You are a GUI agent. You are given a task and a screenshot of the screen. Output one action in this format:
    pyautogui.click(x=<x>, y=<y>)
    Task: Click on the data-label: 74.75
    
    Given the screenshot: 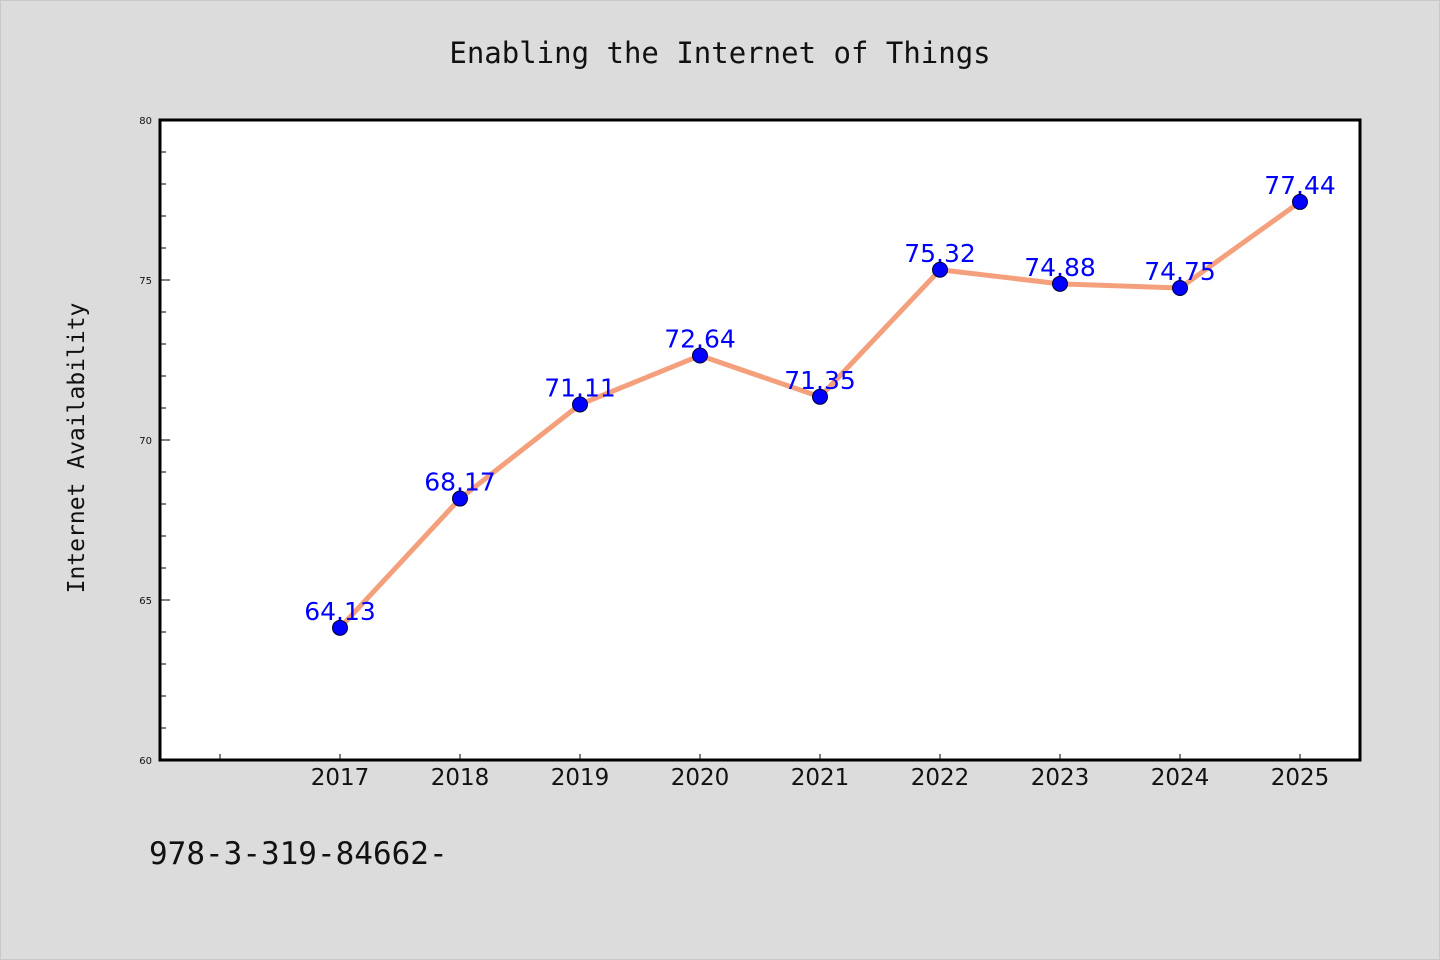 What is the action you would take?
    pyautogui.click(x=1180, y=271)
    